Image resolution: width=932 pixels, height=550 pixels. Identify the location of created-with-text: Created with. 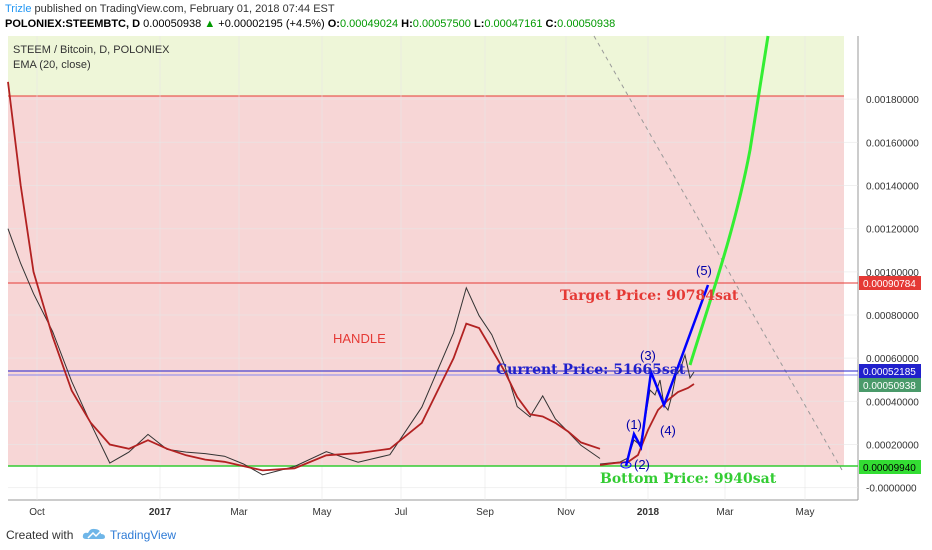
(40, 535).